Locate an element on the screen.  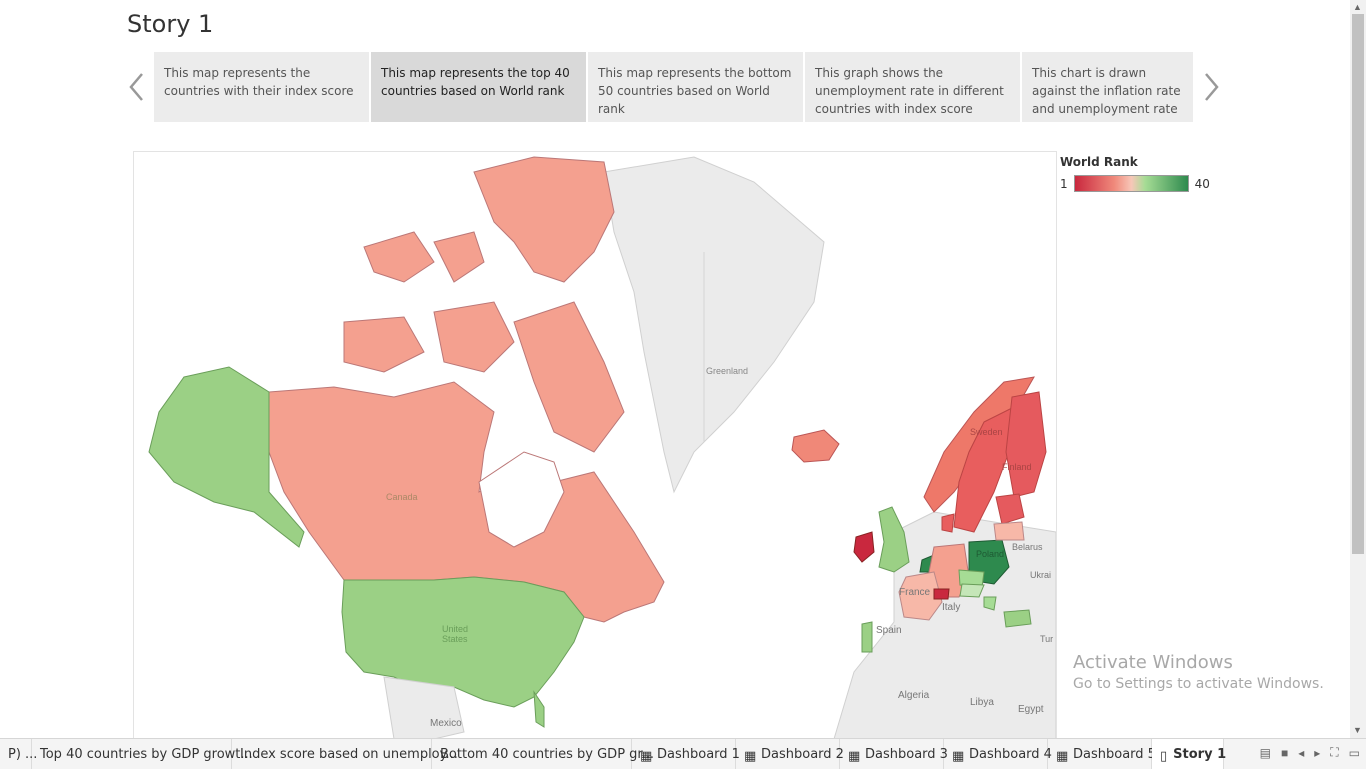
legend-min: 1 is located at coordinates (1064, 183).